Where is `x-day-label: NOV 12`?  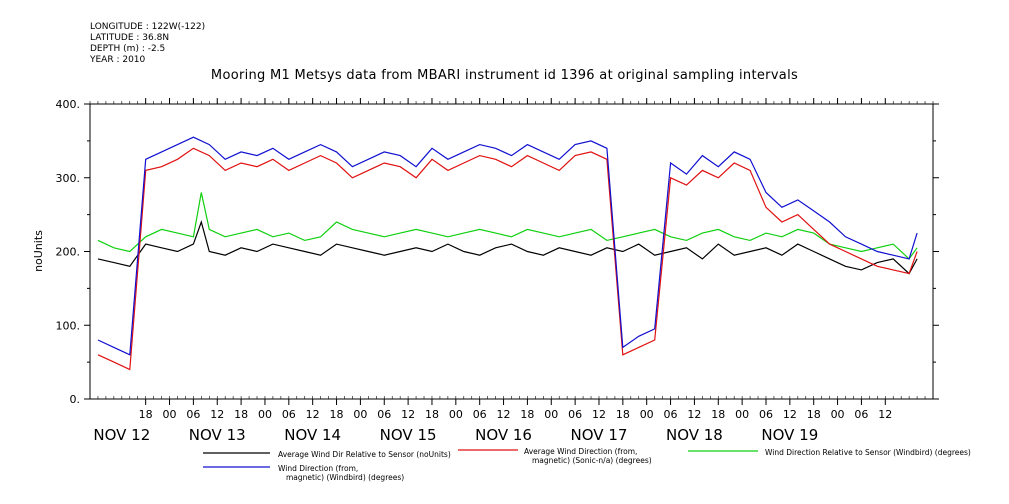 x-day-label: NOV 12 is located at coordinates (121, 435).